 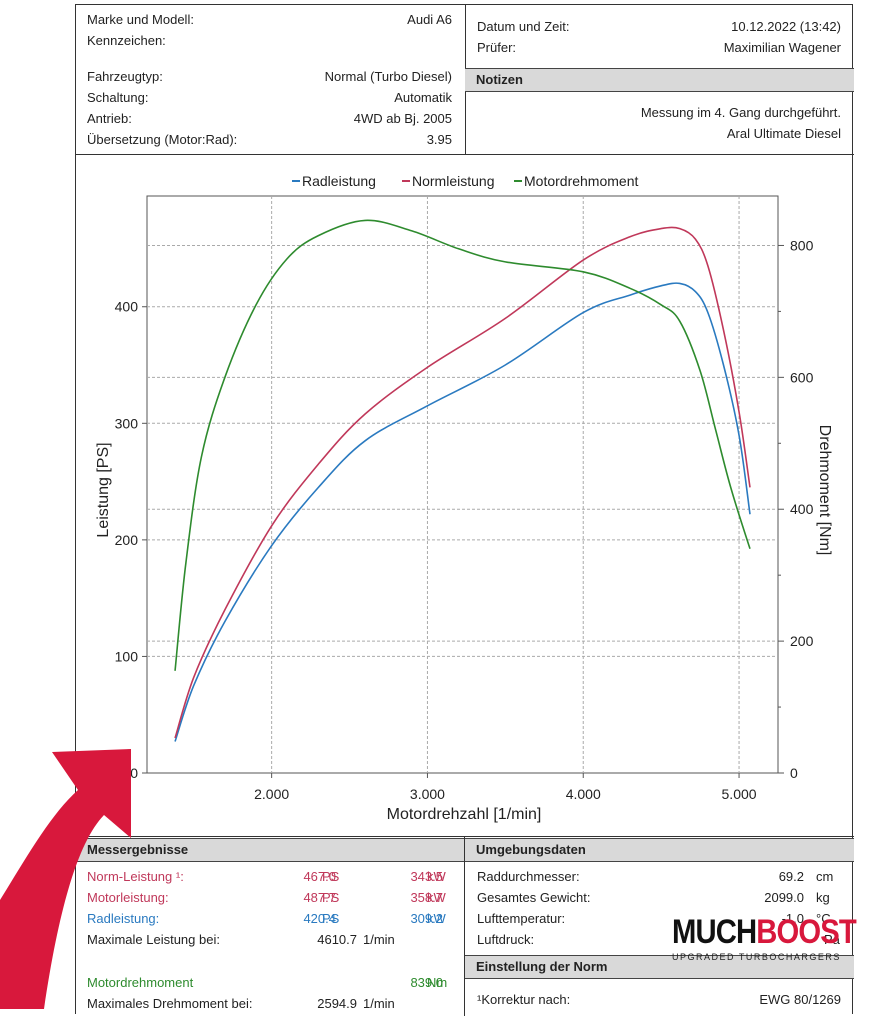 I want to click on type-label: Fahrzeugtyp:, so click(x=125, y=76).